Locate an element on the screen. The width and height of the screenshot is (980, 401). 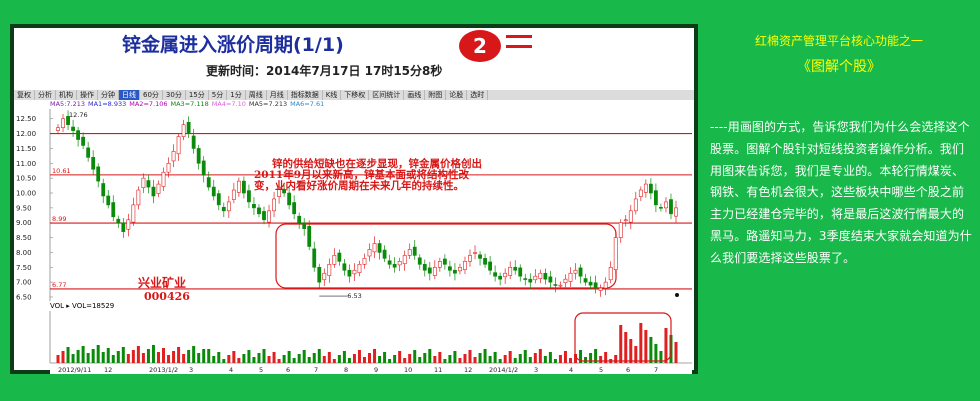
toolbar-item: 机构 is located at coordinates (66, 95).